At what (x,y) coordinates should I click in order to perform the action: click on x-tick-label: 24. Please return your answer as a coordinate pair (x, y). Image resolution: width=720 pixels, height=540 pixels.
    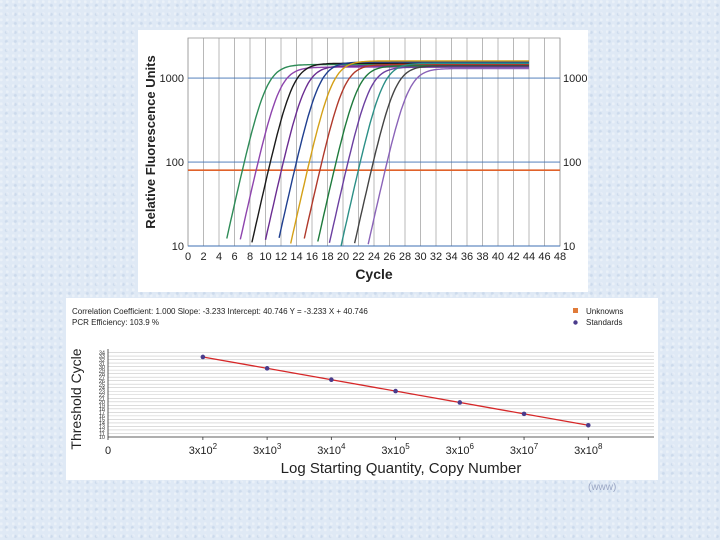
    Looking at the image, I should click on (374, 257).